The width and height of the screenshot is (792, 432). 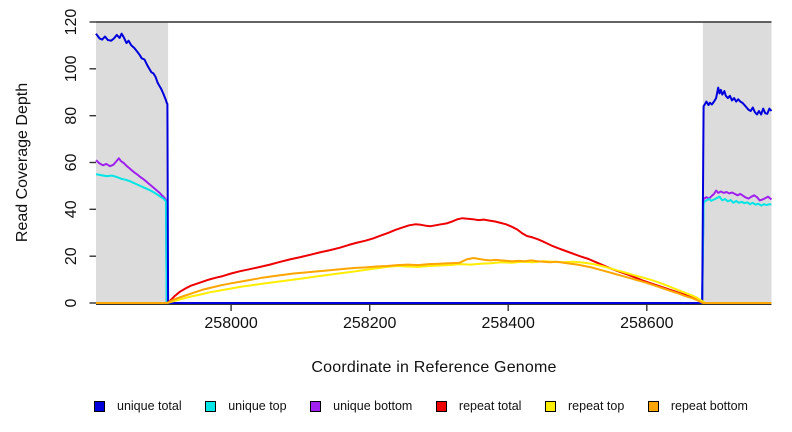 I want to click on legend-item-label: unique top, so click(x=257, y=406).